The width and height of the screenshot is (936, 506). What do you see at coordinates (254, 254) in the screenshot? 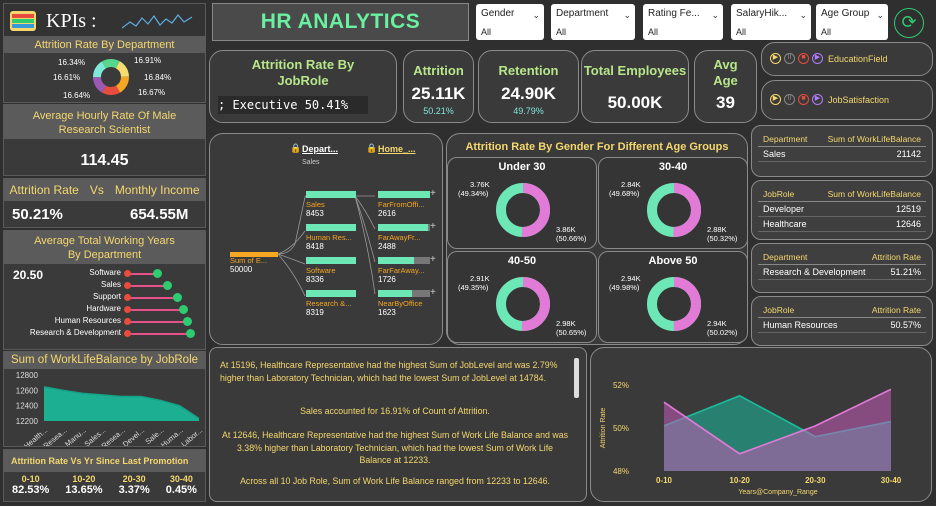
I see `decomp-root-bar` at bounding box center [254, 254].